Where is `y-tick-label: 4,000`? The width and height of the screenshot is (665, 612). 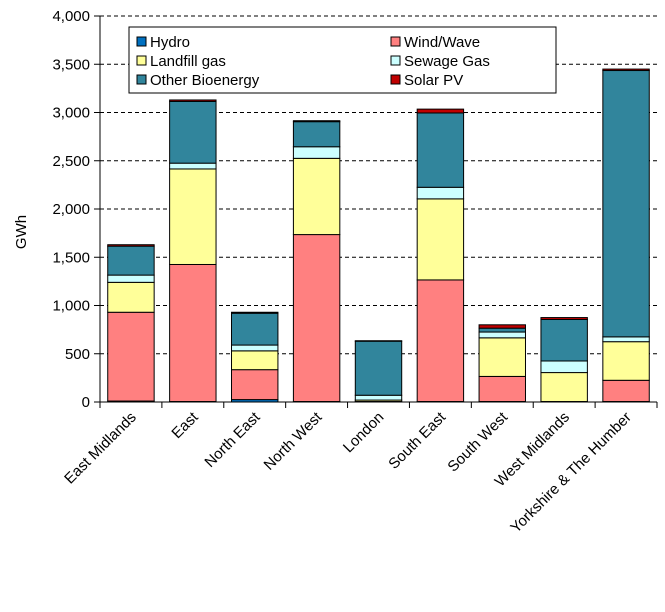
y-tick-label: 4,000 is located at coordinates (71, 16).